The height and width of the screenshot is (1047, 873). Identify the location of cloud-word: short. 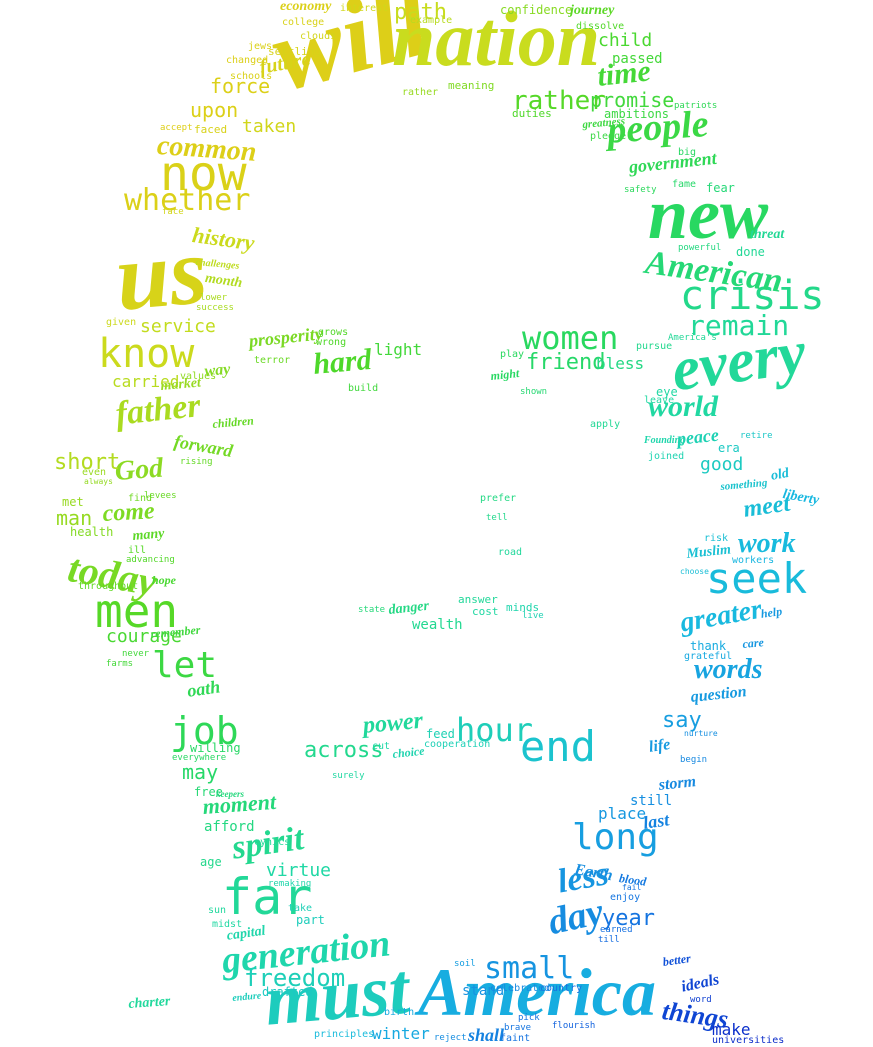
(87, 462).